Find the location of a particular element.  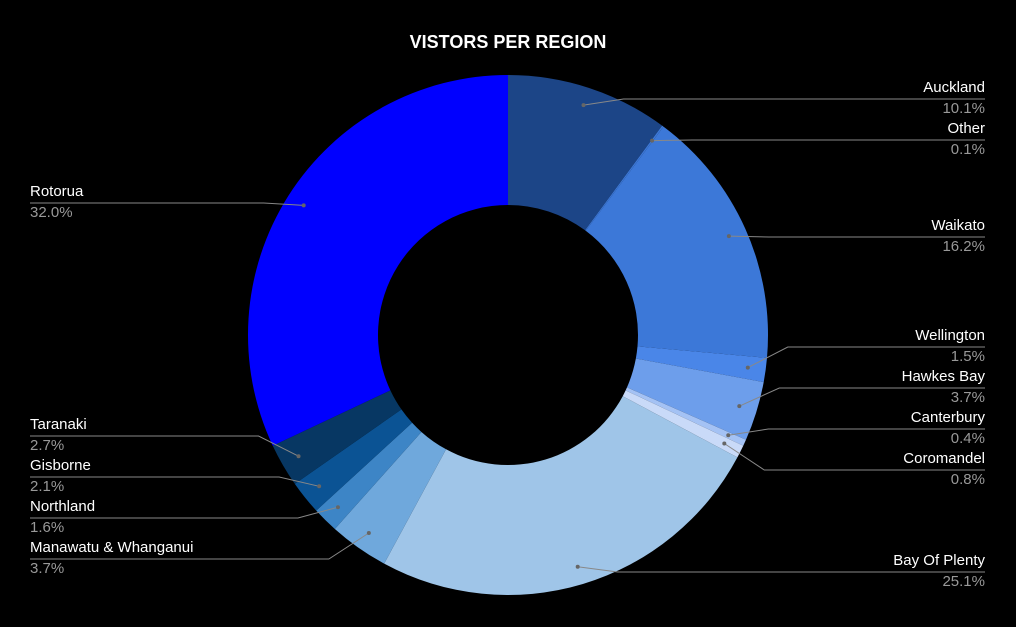

slice-label: Auckland is located at coordinates (954, 87).